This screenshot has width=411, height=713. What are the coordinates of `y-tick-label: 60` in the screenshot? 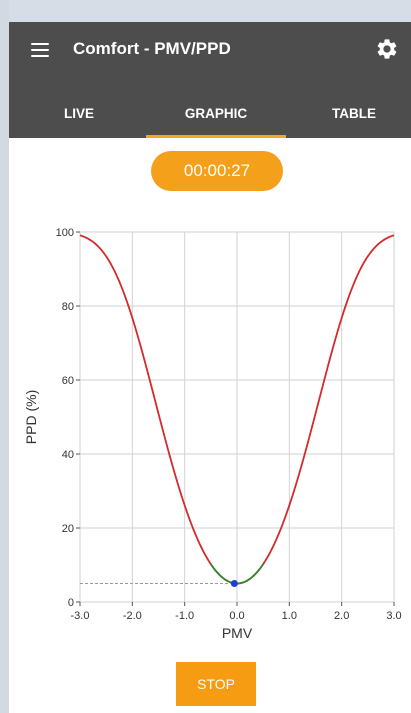 It's located at (68, 381).